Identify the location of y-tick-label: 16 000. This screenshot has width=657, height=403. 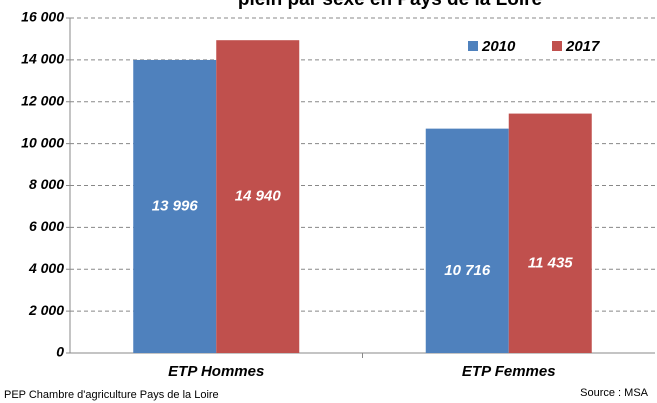
(42, 17).